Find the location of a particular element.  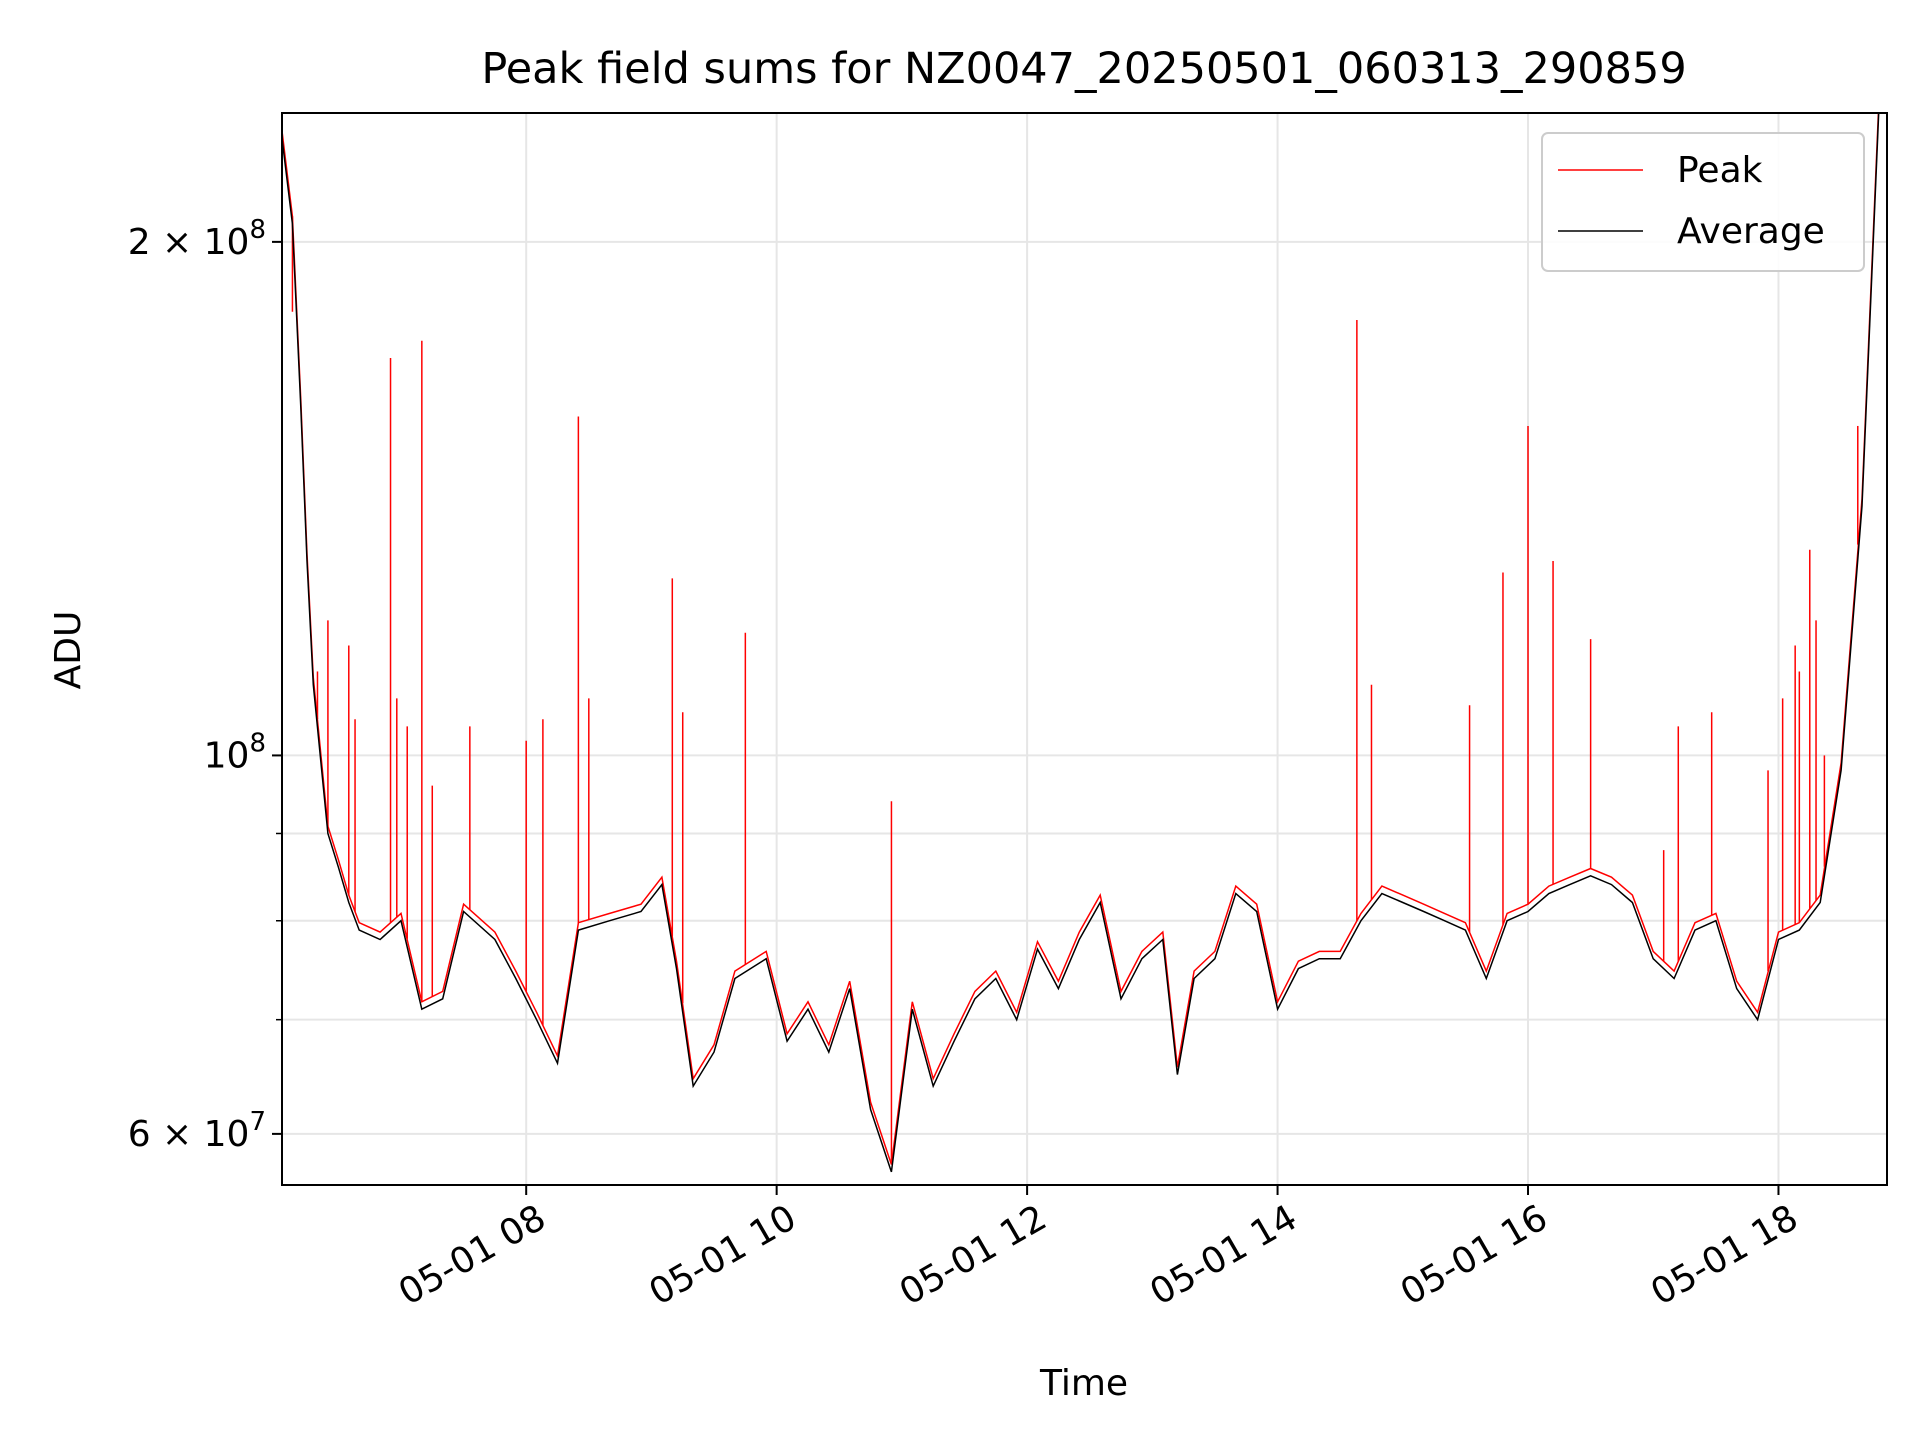

y-axis-label: ADU is located at coordinates (68, 650).